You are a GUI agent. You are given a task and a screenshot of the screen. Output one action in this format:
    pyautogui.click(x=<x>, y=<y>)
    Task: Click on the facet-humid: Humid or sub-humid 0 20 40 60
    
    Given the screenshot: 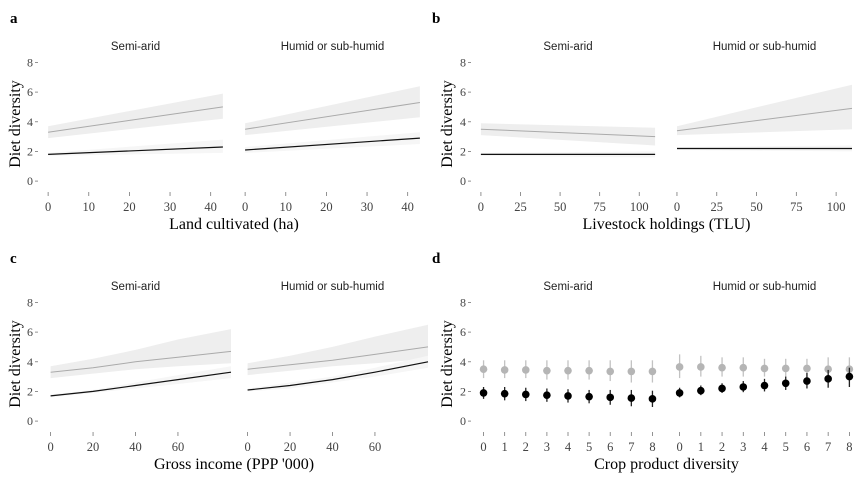 What is the action you would take?
    pyautogui.click(x=336, y=367)
    